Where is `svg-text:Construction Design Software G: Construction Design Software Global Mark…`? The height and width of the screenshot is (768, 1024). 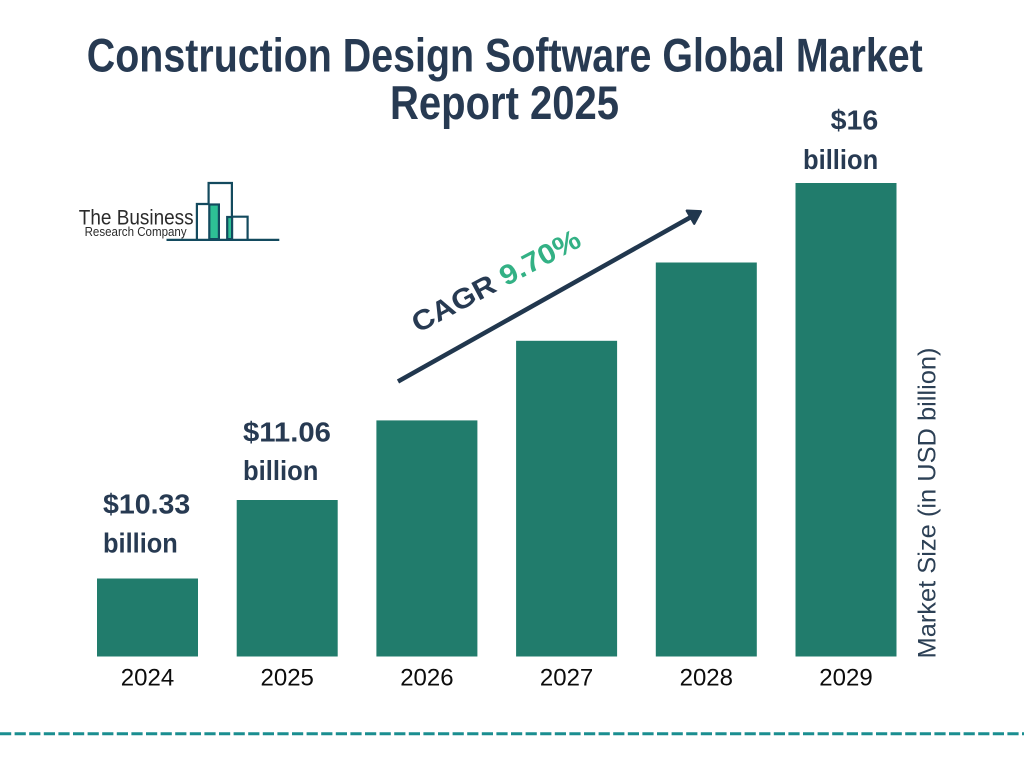 svg-text:Construction Design Software G: Construction Design Software Global Mark… is located at coordinates (505, 54).